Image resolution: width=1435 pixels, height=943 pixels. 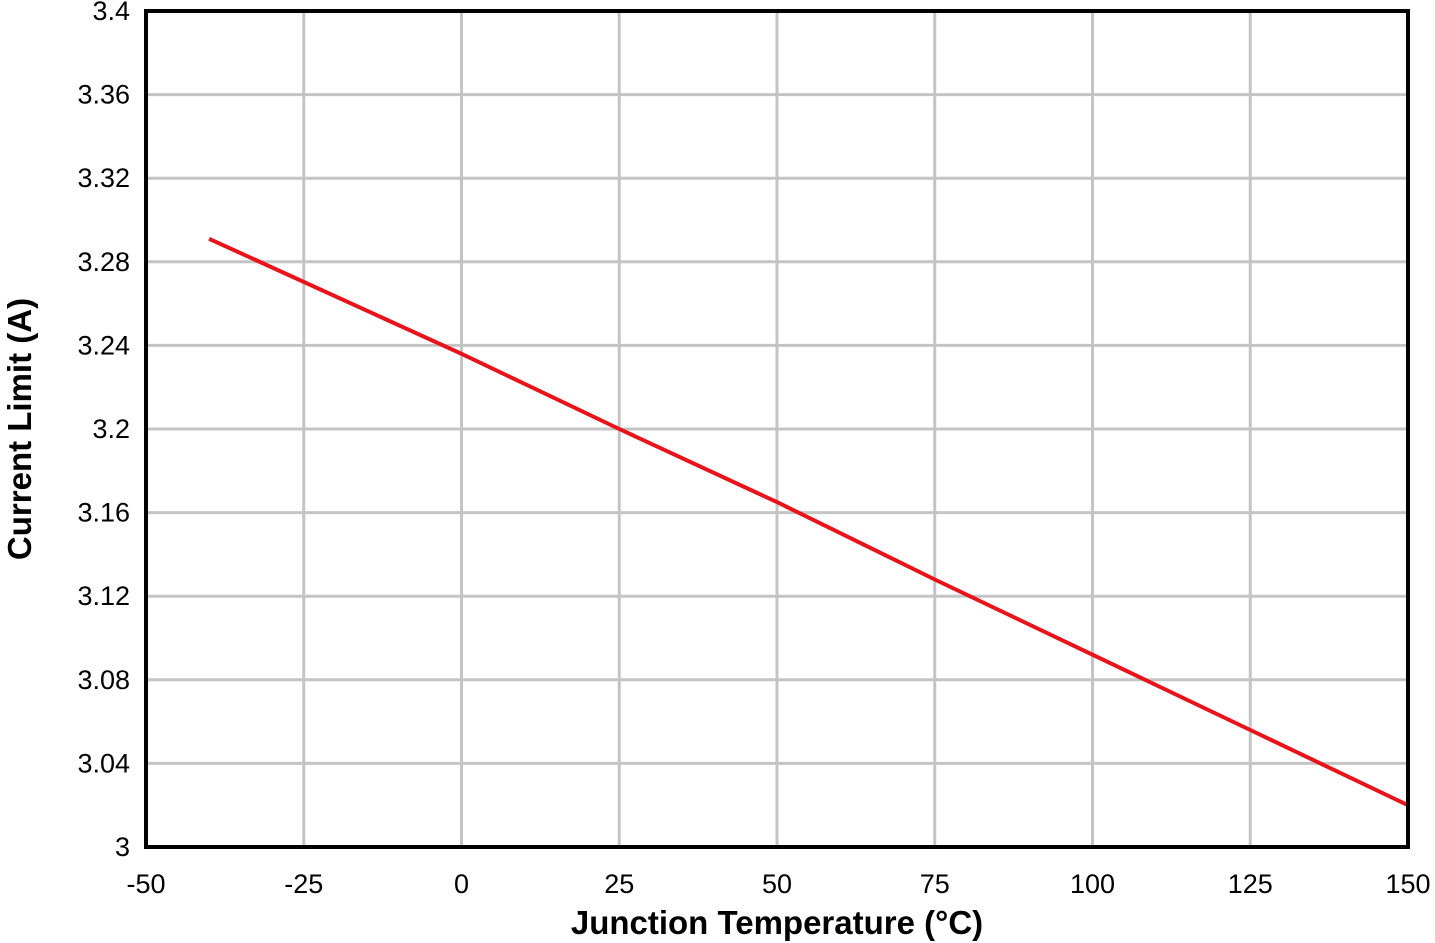 I want to click on x-axis-title: Junction Temperature (°C), so click(x=777, y=922).